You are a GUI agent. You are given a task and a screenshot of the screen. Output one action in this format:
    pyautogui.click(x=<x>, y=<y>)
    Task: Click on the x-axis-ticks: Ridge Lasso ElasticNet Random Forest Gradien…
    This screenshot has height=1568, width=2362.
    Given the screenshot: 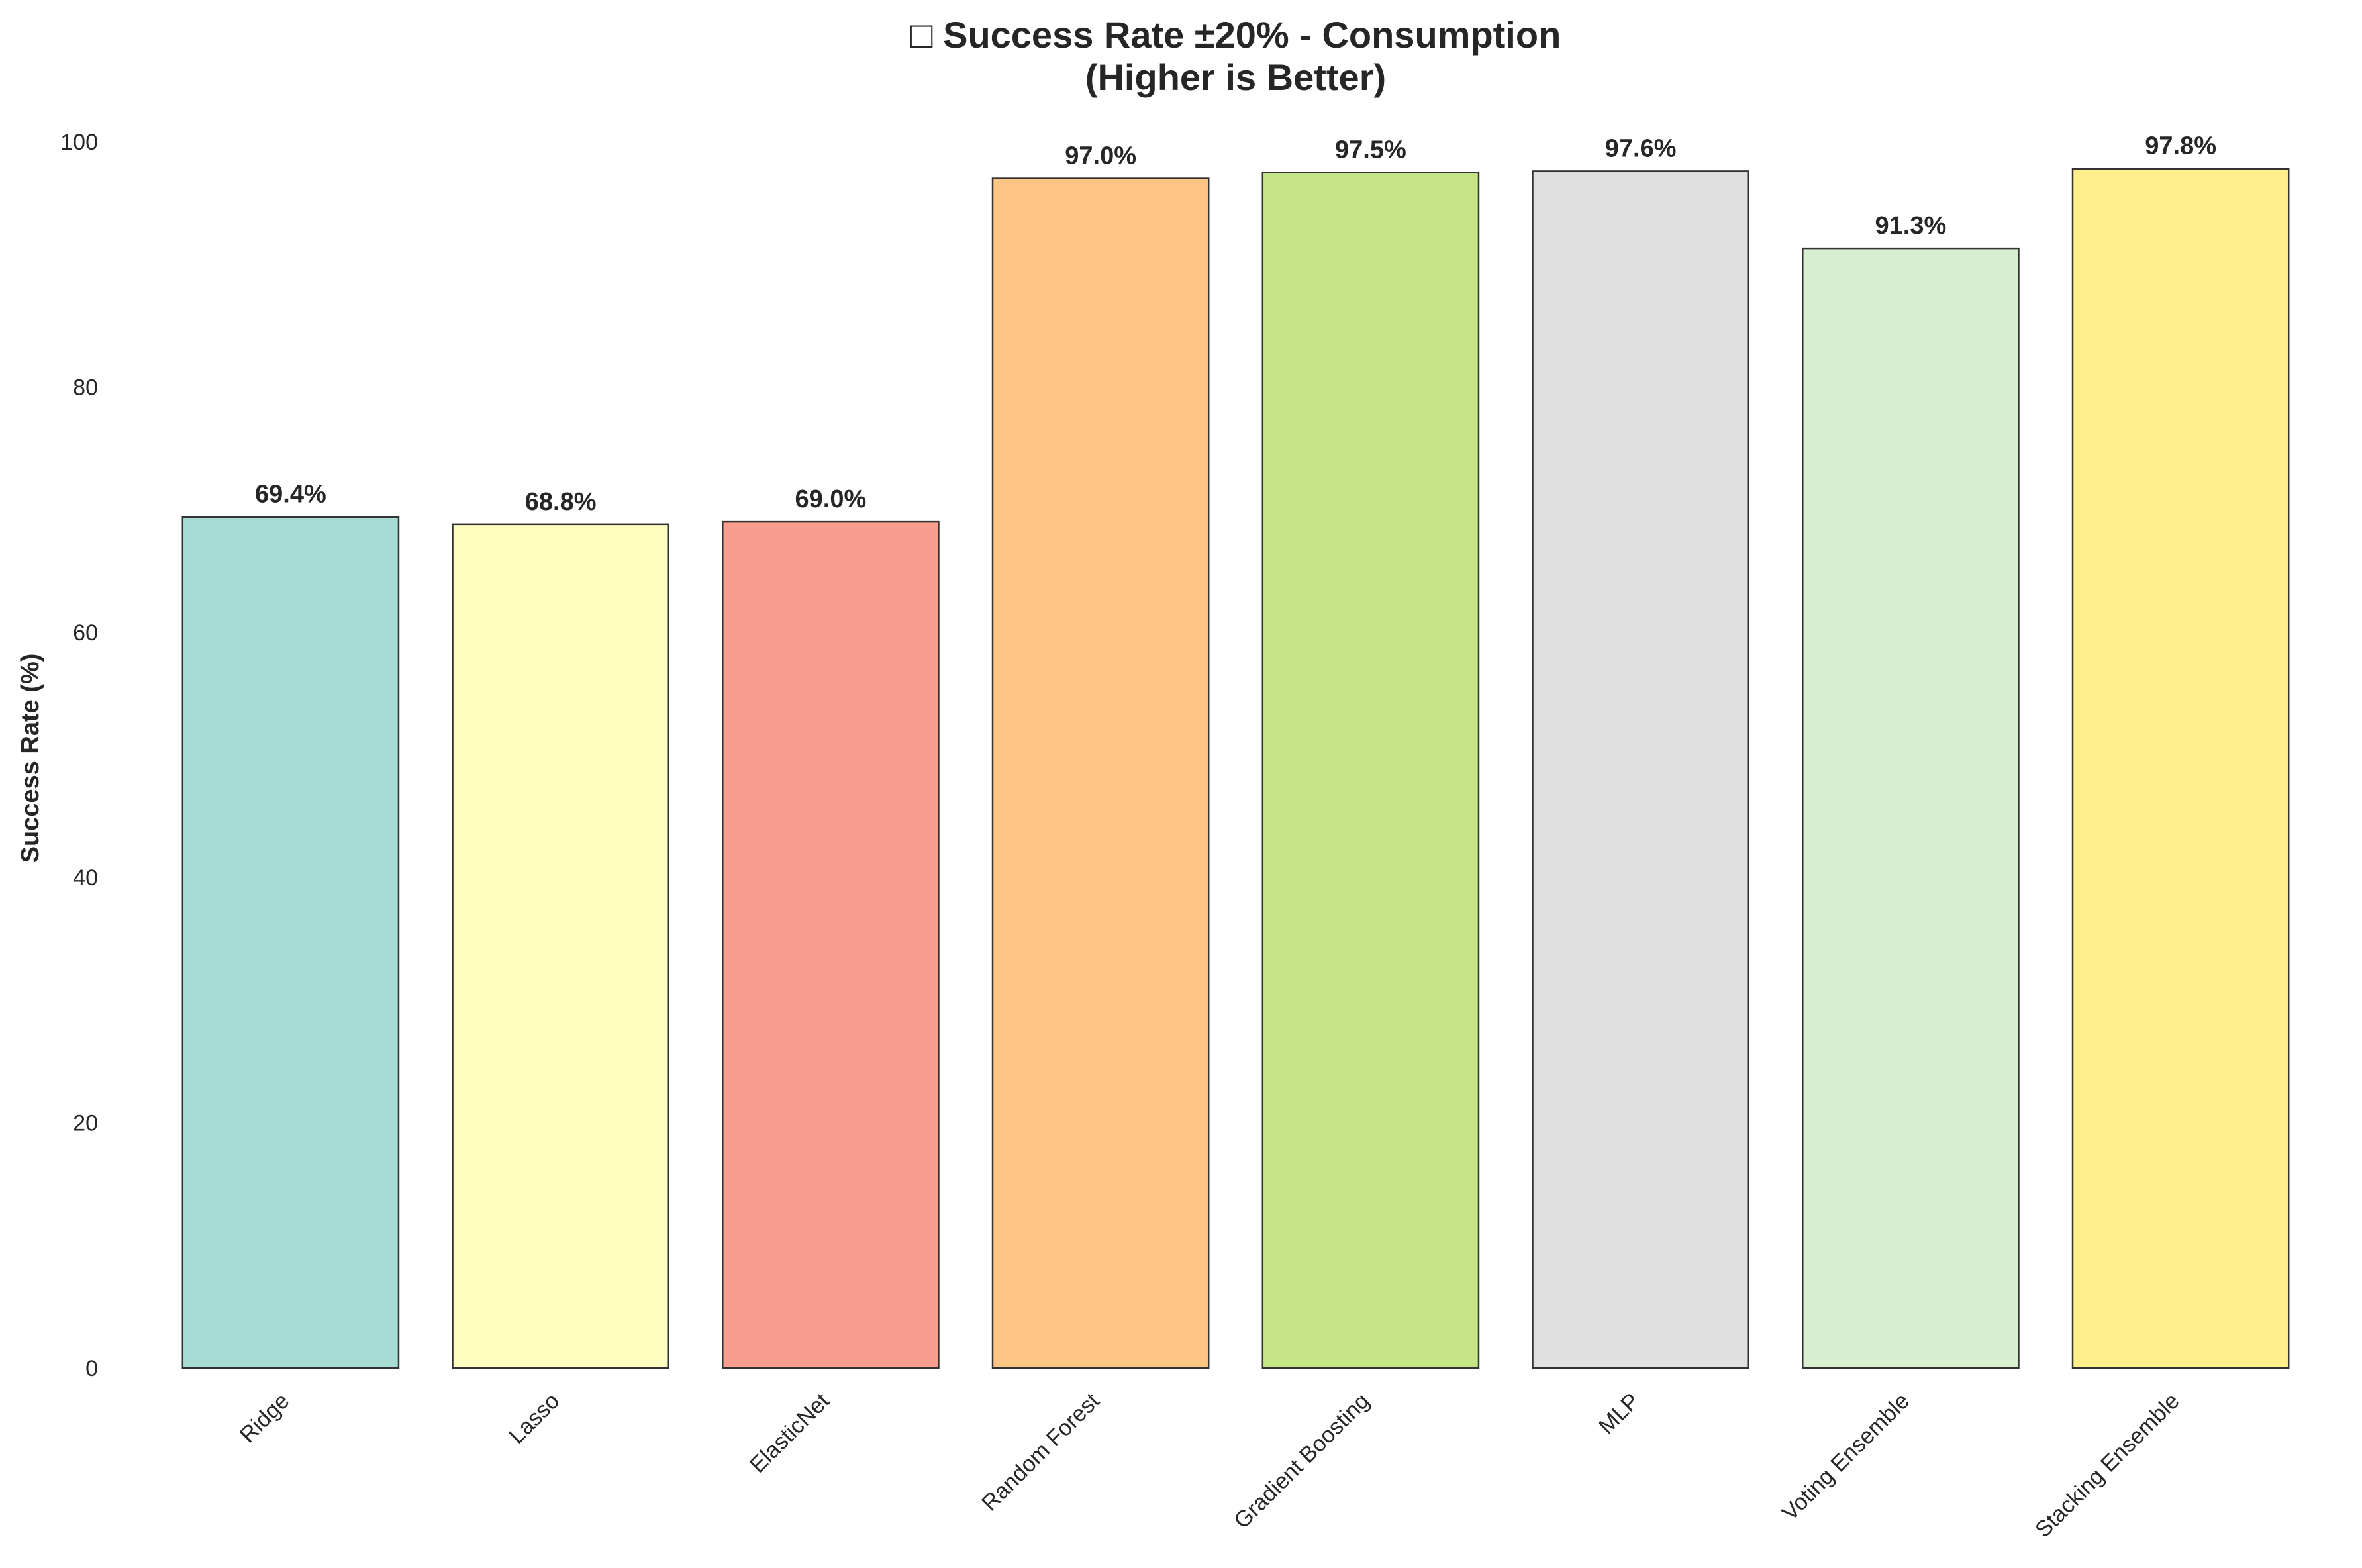 What is the action you would take?
    pyautogui.click(x=1210, y=1465)
    